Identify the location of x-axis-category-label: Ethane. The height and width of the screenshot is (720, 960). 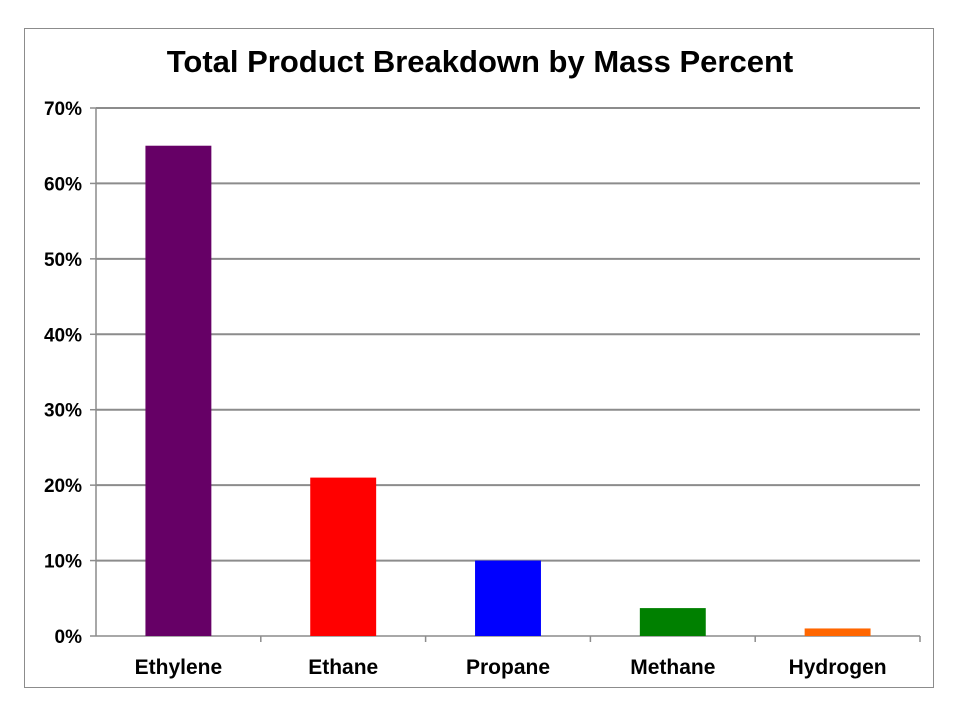
(343, 667).